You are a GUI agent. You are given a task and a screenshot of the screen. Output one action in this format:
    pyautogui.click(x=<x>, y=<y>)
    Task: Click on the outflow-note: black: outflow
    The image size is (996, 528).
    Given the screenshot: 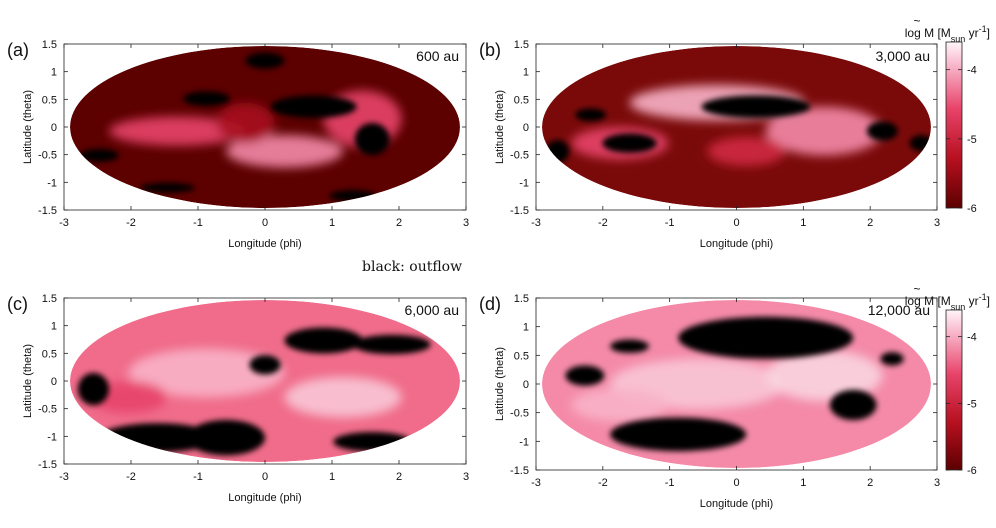 What is the action you would take?
    pyautogui.click(x=412, y=267)
    